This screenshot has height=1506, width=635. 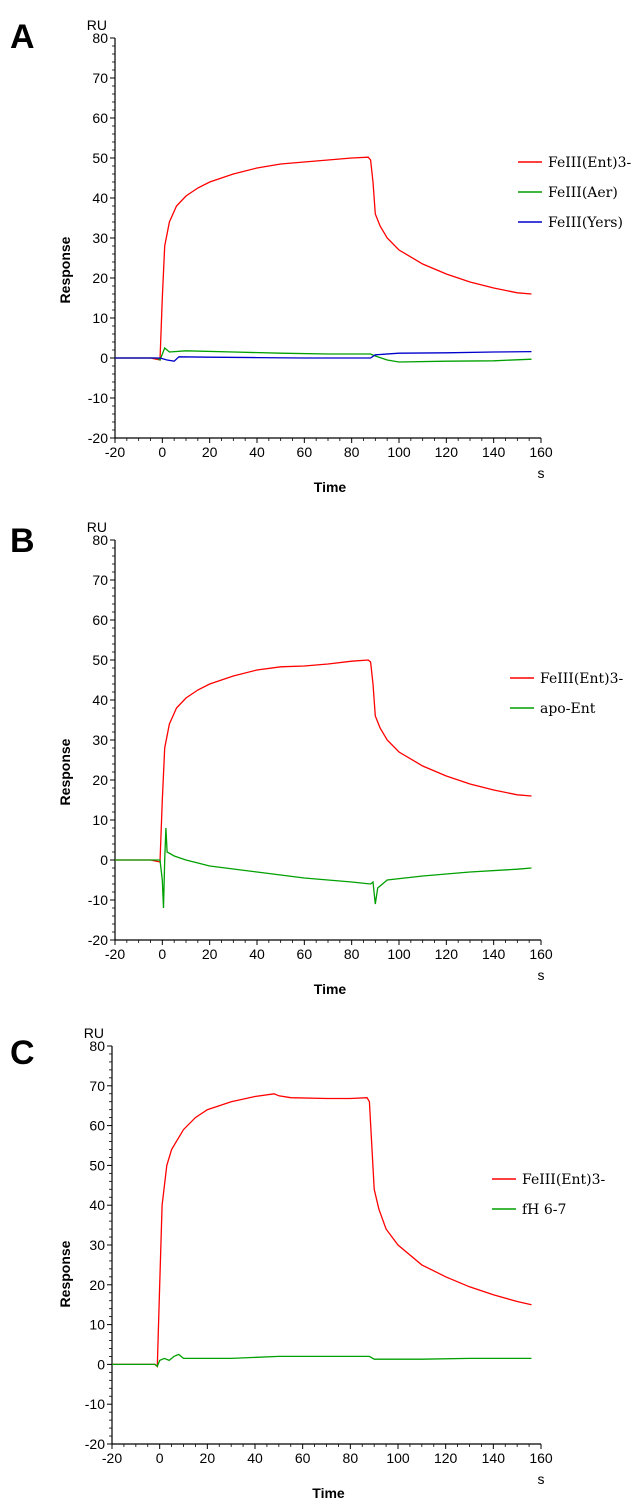 I want to click on legend: FeIII(Ent)3- fH 6-7, so click(x=549, y=1195).